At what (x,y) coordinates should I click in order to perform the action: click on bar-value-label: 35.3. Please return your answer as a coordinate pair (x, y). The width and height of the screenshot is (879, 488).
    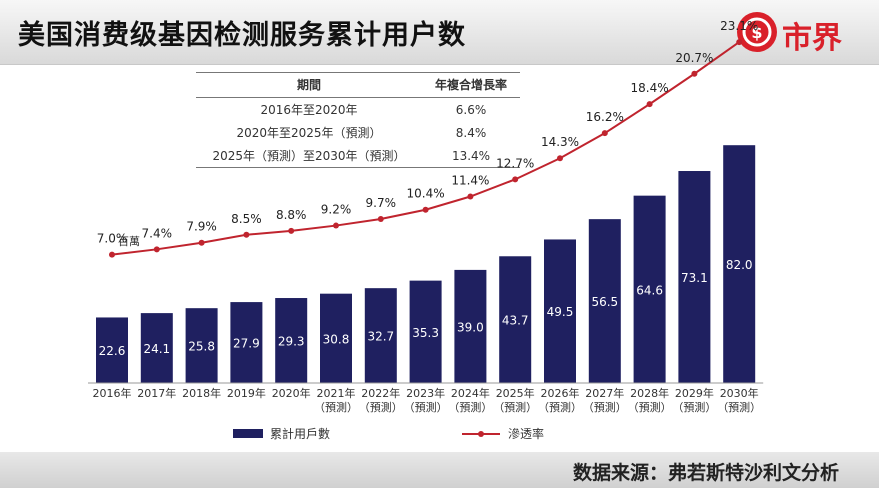
    Looking at the image, I should click on (425, 333).